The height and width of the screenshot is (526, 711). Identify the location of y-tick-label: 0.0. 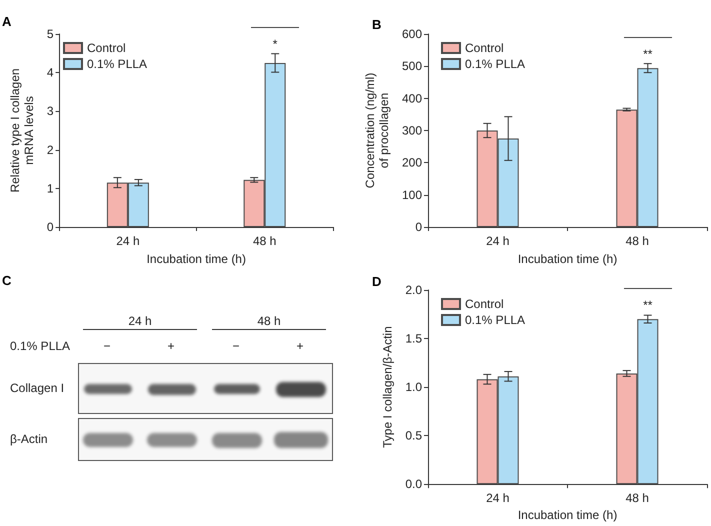
(413, 484).